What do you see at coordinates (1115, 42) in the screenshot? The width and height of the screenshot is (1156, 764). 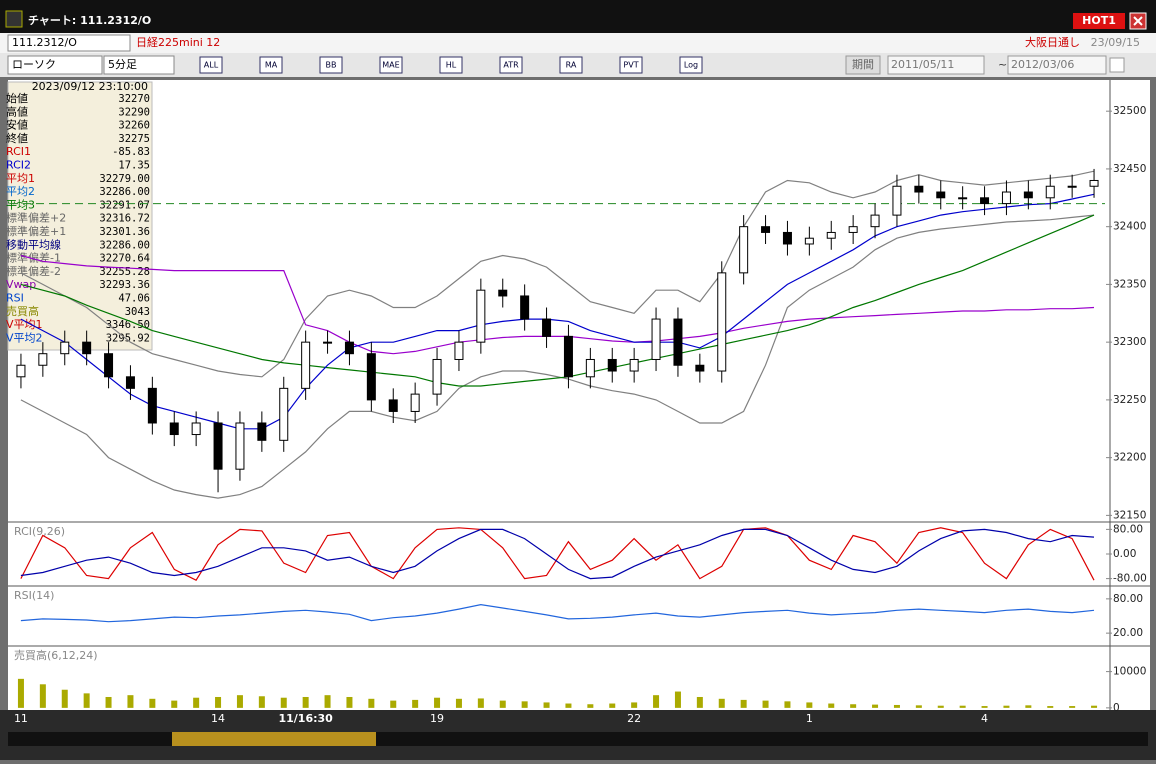 I see `header-date: 23/09/15` at bounding box center [1115, 42].